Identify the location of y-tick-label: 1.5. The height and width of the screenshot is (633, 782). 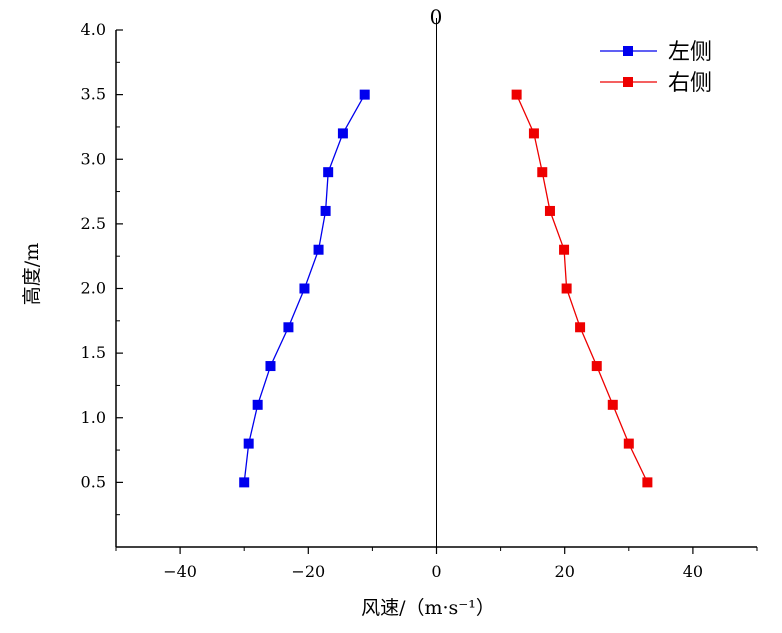
(93, 352).